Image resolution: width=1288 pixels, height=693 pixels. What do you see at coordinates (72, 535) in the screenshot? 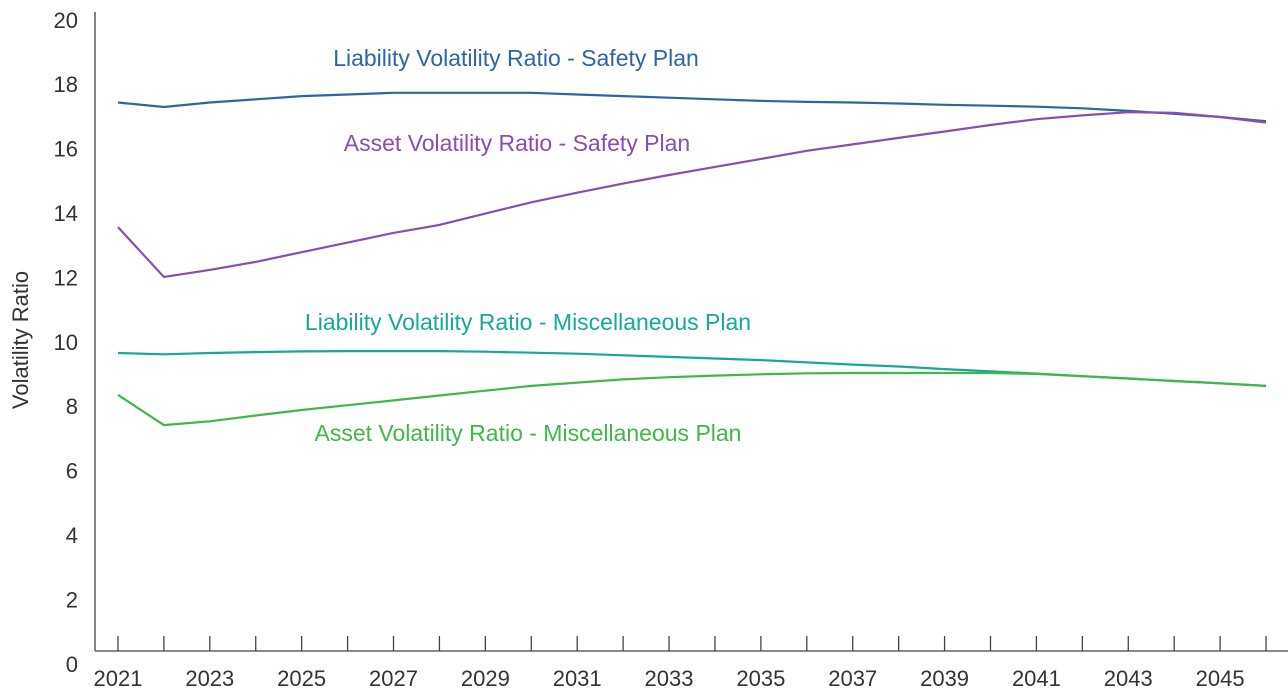
I see `y-tick-label: 4` at bounding box center [72, 535].